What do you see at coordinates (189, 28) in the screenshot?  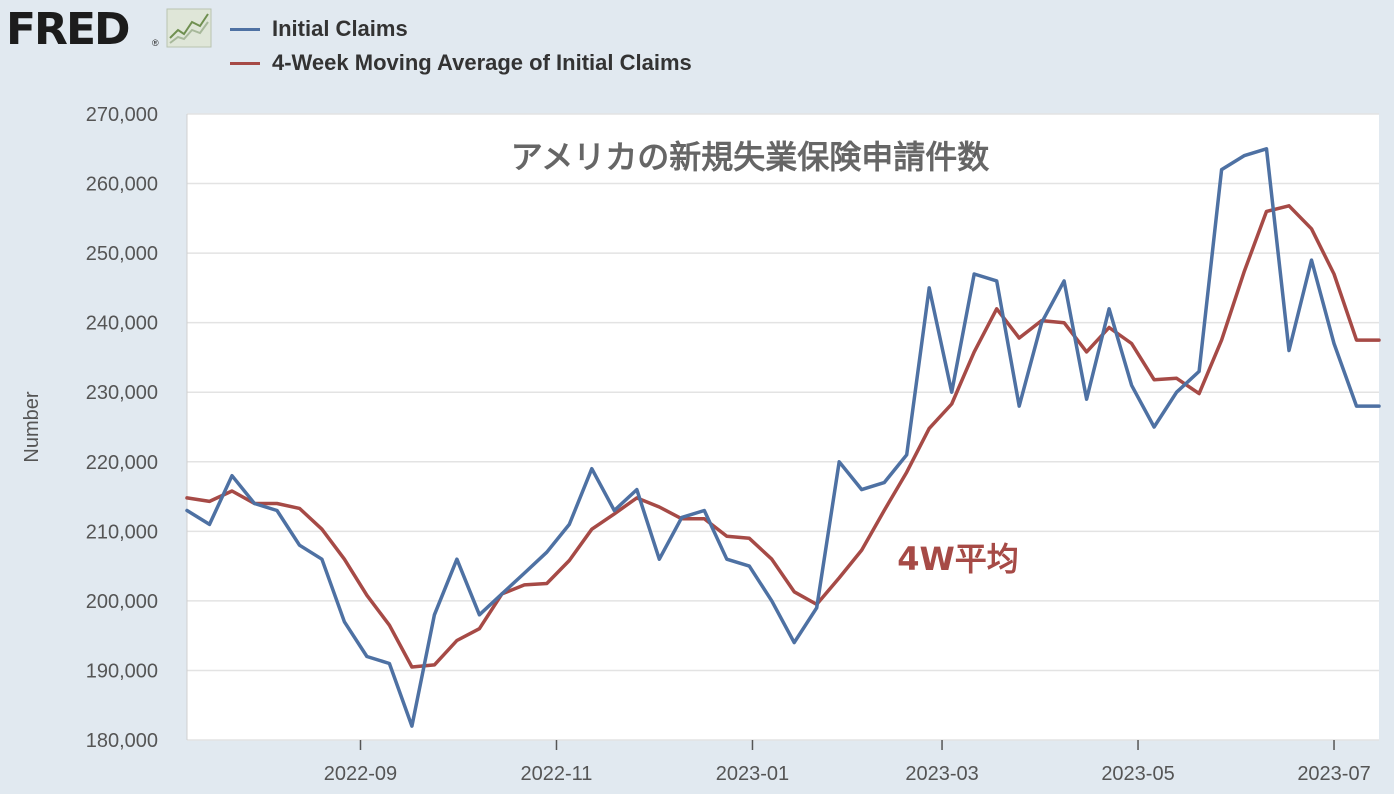 I see `line-chart-icon` at bounding box center [189, 28].